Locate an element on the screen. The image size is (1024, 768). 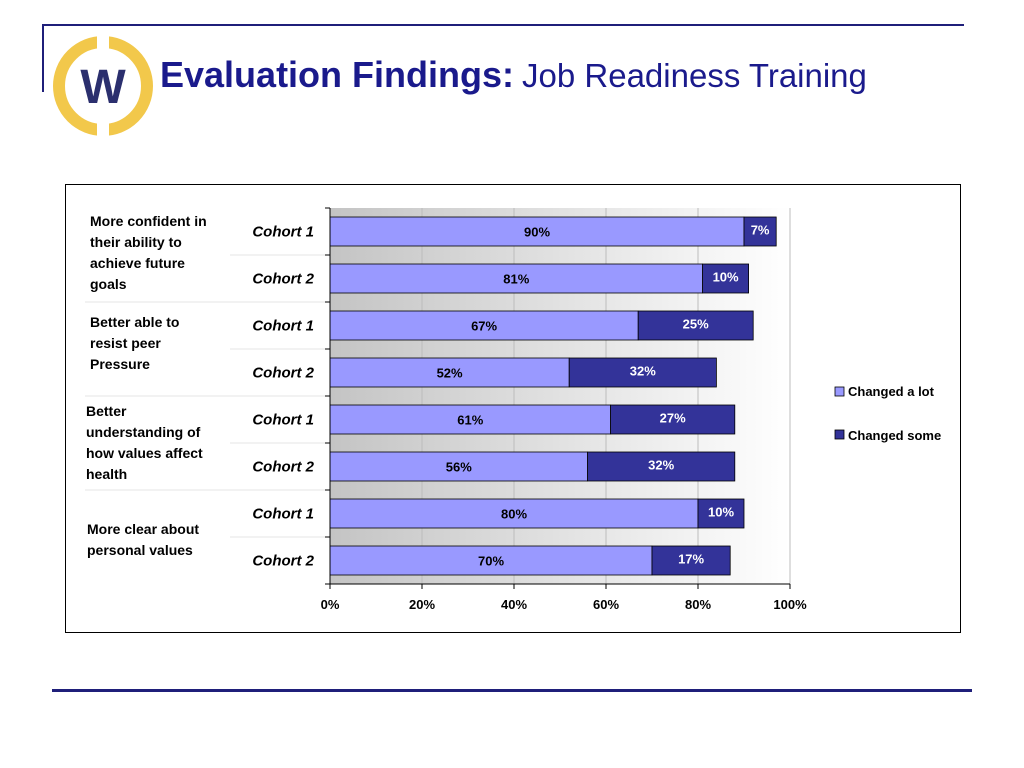
statement-label: More clear about is located at coordinates (143, 529).